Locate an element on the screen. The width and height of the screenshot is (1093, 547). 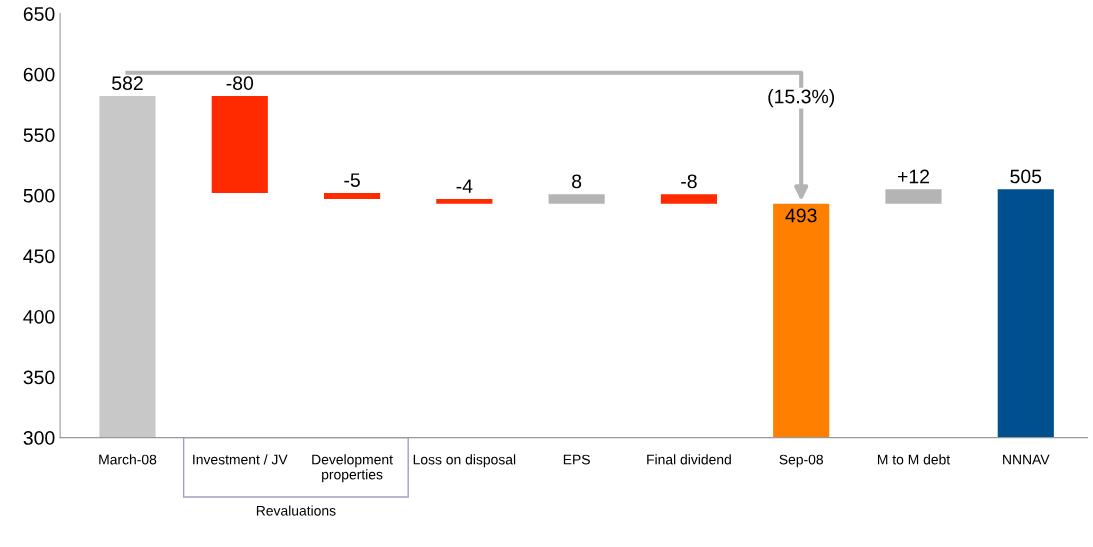
x-tick-label: Final dividend is located at coordinates (689, 459).